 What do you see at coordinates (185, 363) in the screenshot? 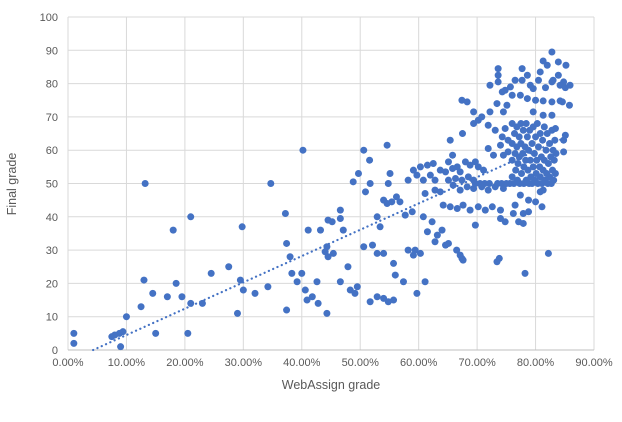
I see `x-tick-label: 20.00%` at bounding box center [185, 363].